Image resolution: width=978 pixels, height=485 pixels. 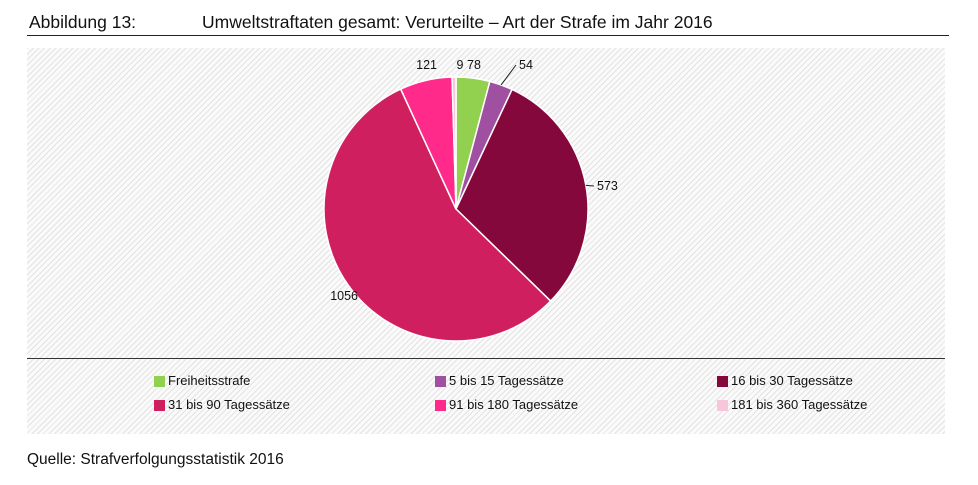 I want to click on legend-item-16-30: 16 bis 30 Tagessätze, so click(x=785, y=381).